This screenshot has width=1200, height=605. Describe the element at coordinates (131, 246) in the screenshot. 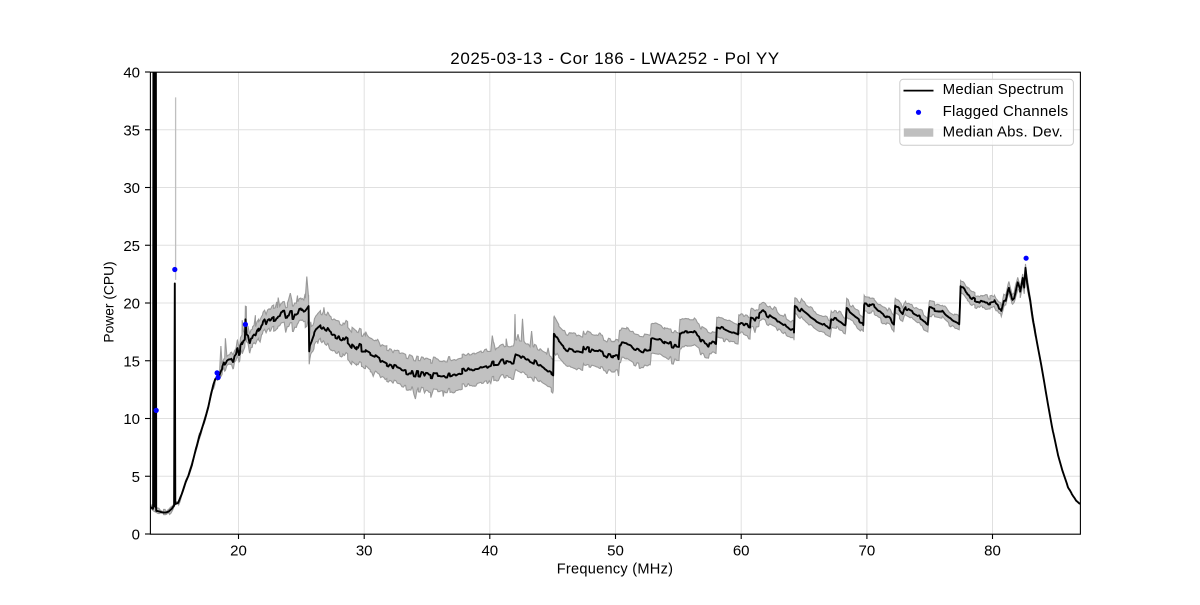

I see `svg-text: 25` at that location.